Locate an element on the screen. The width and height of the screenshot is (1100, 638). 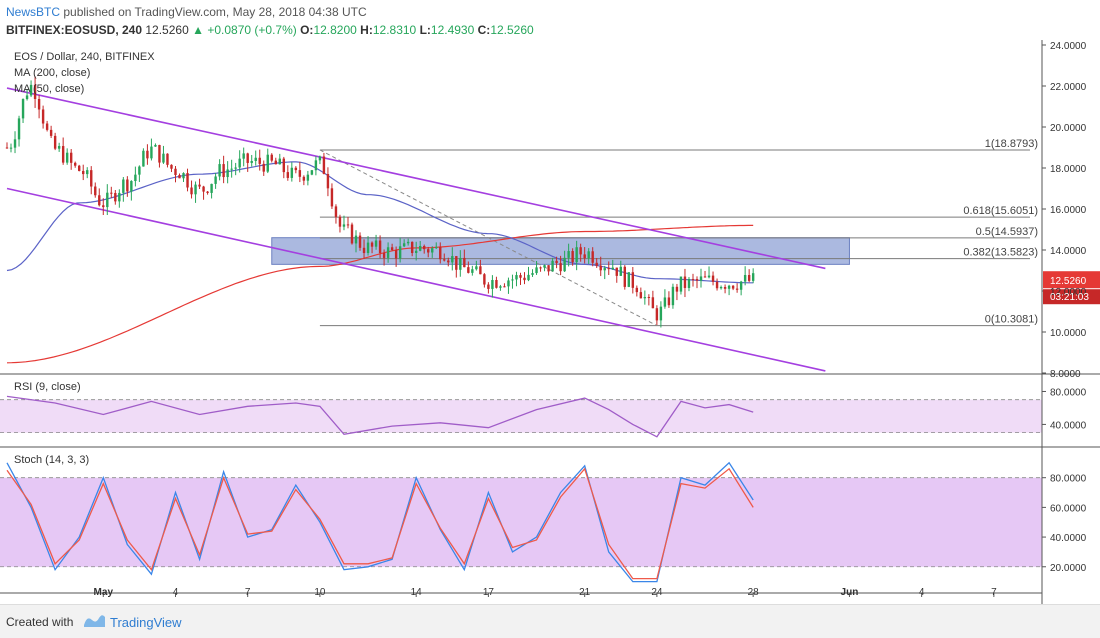
fib-level-label: 0.382(13.5823) is located at coordinates (1000, 253).